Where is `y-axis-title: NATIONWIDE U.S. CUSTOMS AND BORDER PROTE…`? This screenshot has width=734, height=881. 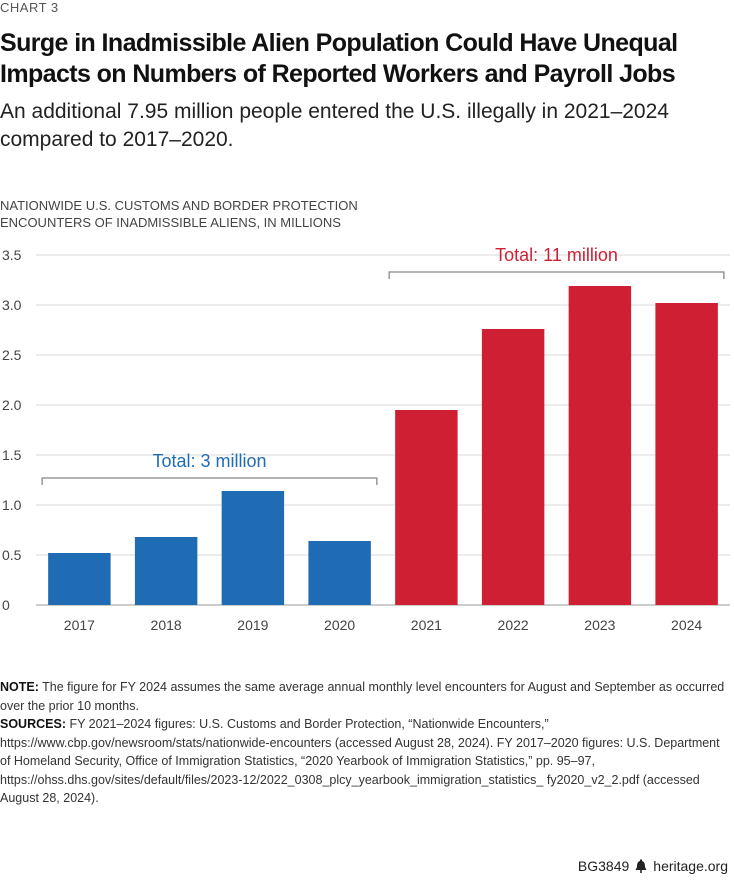 y-axis-title: NATIONWIDE U.S. CUSTOMS AND BORDER PROTE… is located at coordinates (210, 214).